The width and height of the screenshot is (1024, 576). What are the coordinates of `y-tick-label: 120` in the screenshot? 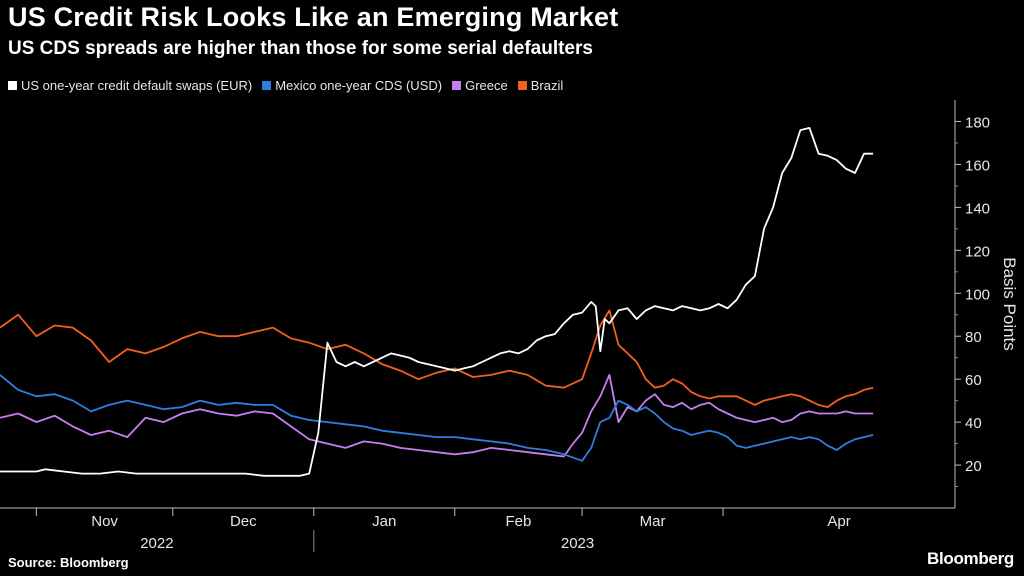 It's located at (977, 251).